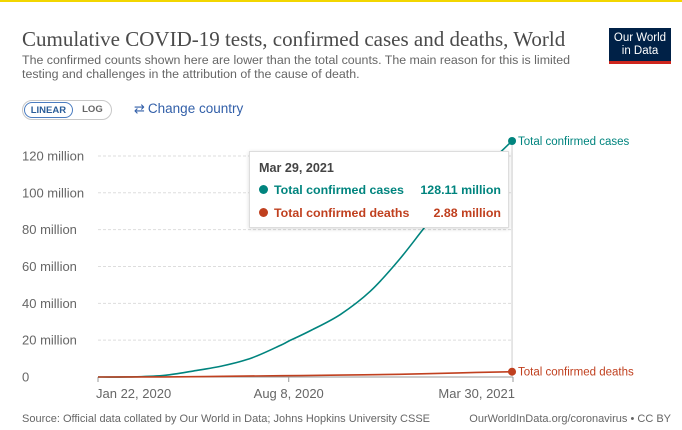 This screenshot has height=430, width=682. Describe the element at coordinates (49, 303) in the screenshot. I see `y-tick-label: 40 million` at that location.